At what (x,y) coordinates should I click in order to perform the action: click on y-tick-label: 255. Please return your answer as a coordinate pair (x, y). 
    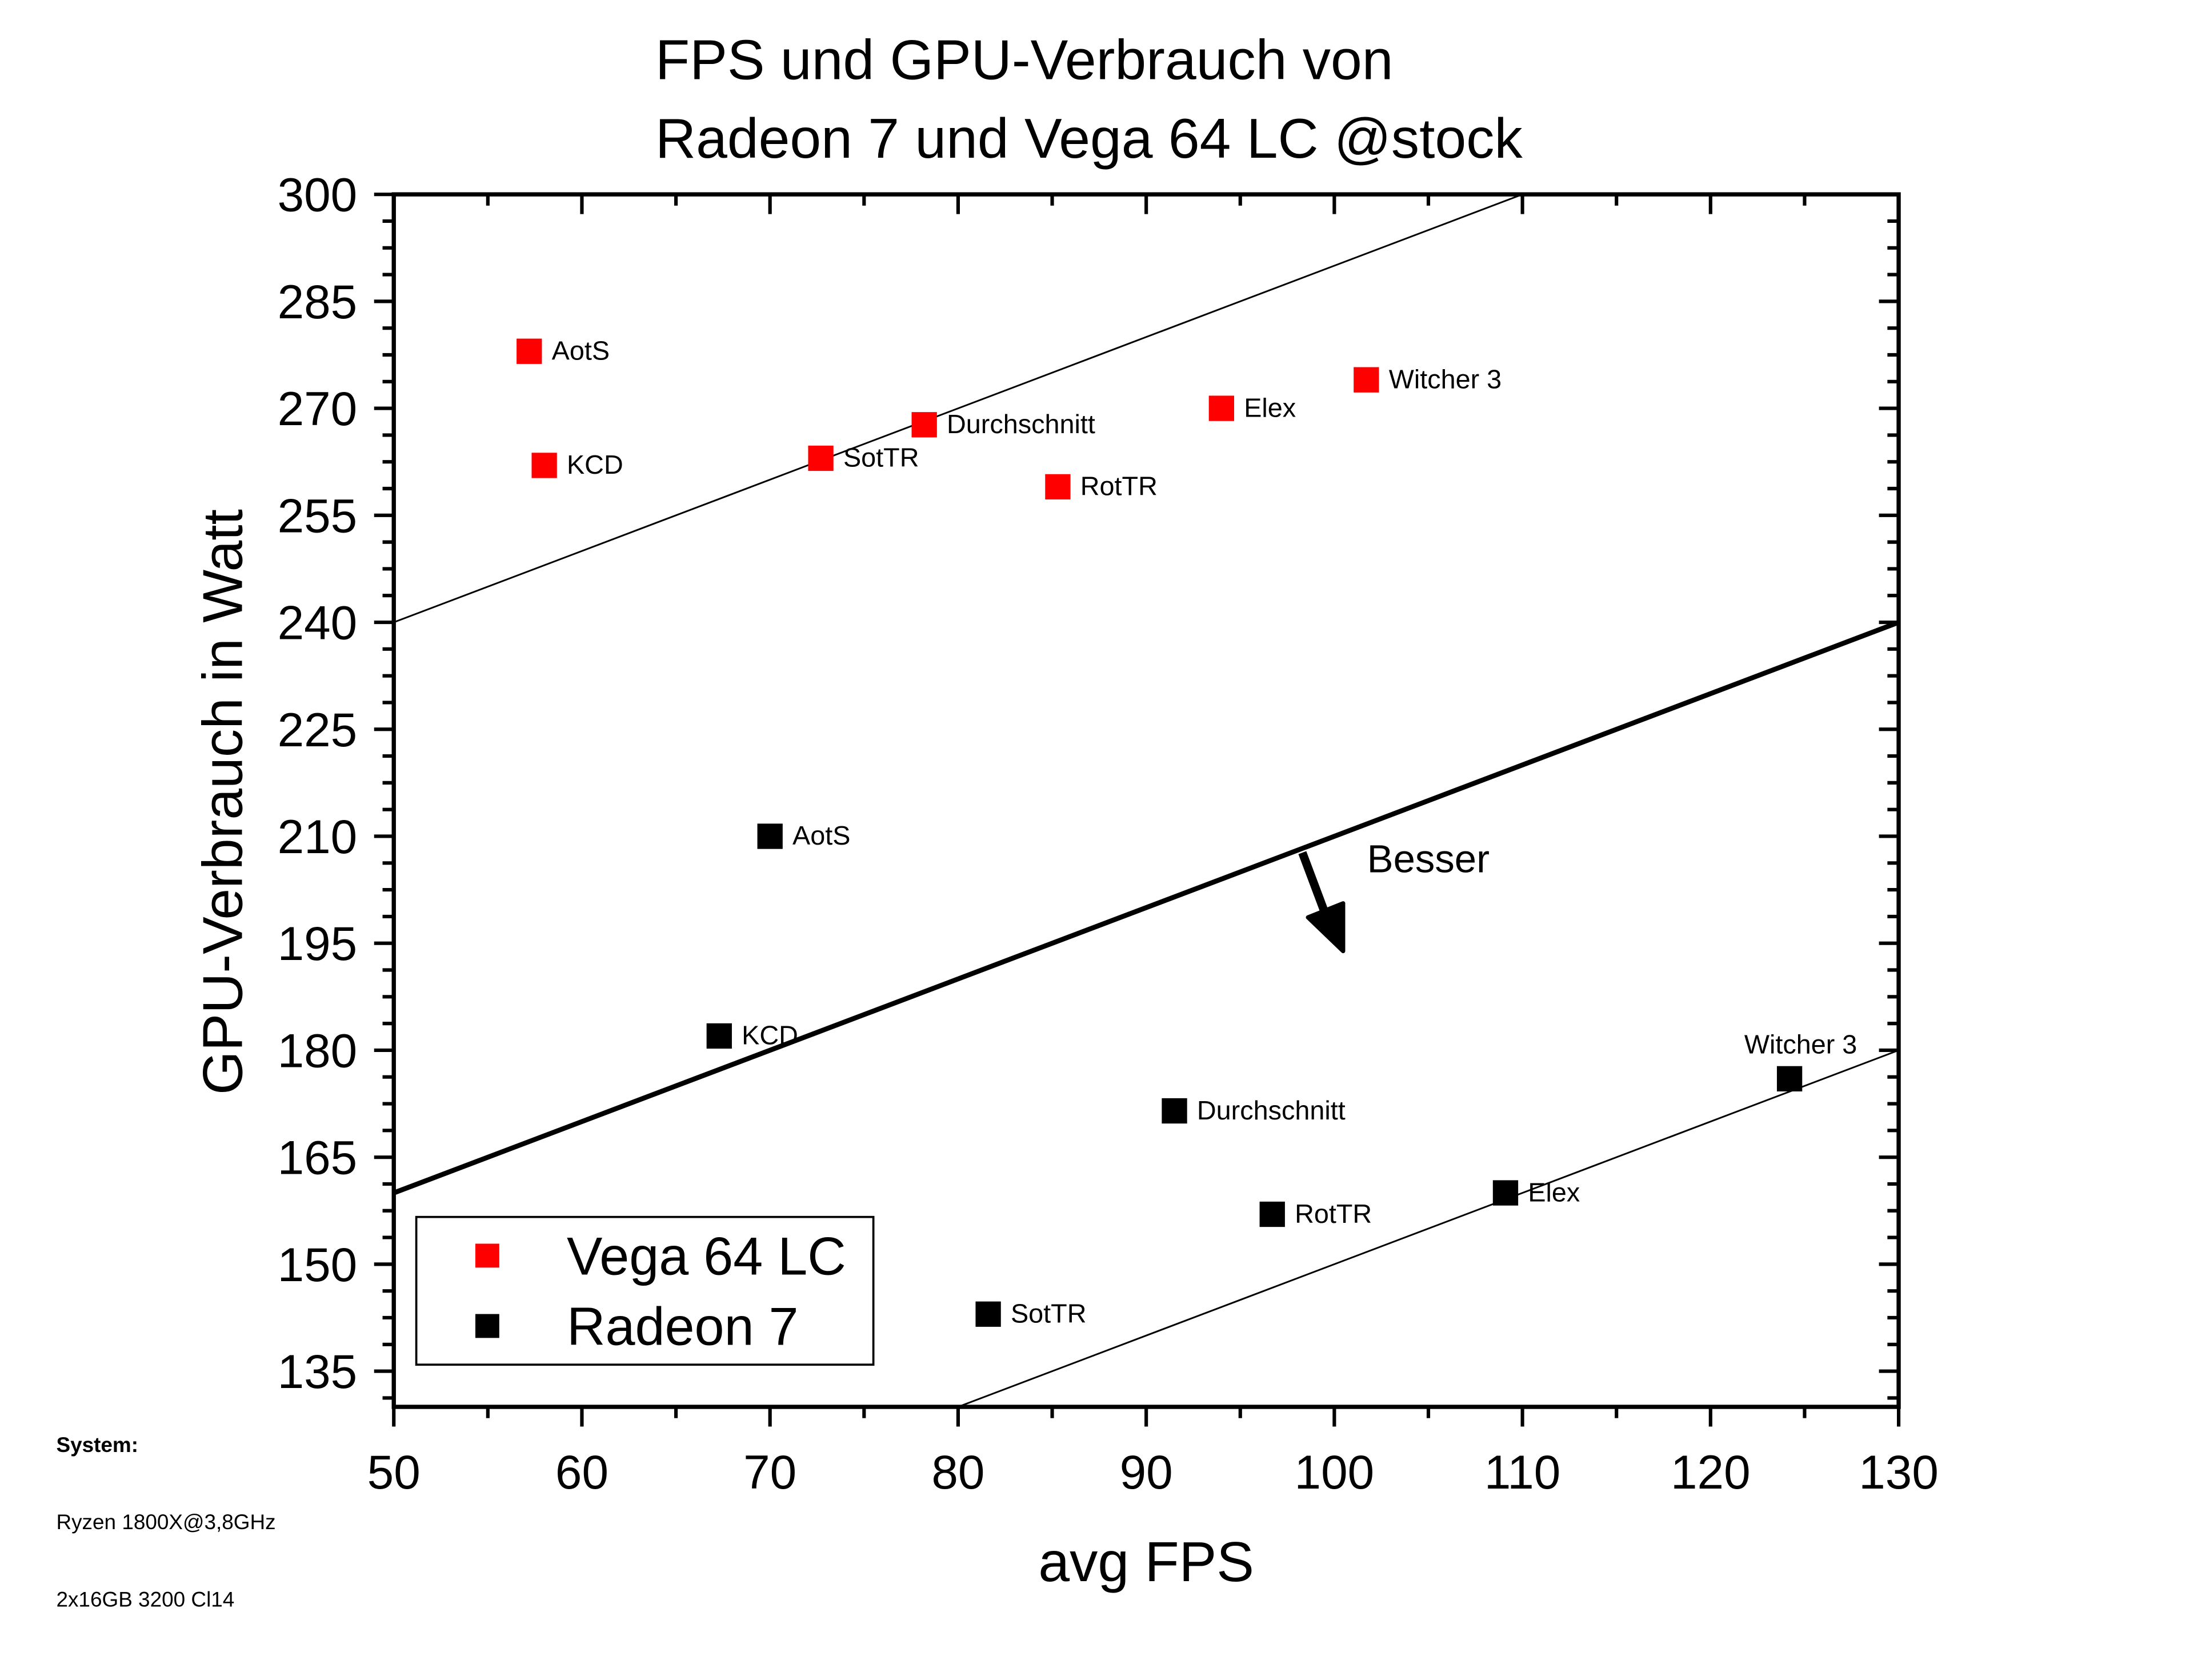
    Looking at the image, I should click on (318, 515).